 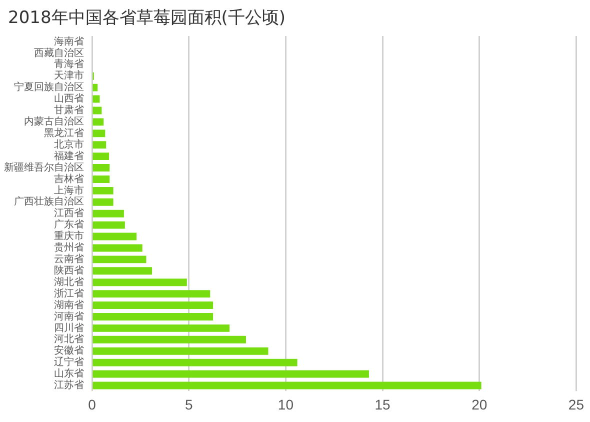 What do you see at coordinates (49, 202) in the screenshot?
I see `y-tick-label: 广西壮族自治区` at bounding box center [49, 202].